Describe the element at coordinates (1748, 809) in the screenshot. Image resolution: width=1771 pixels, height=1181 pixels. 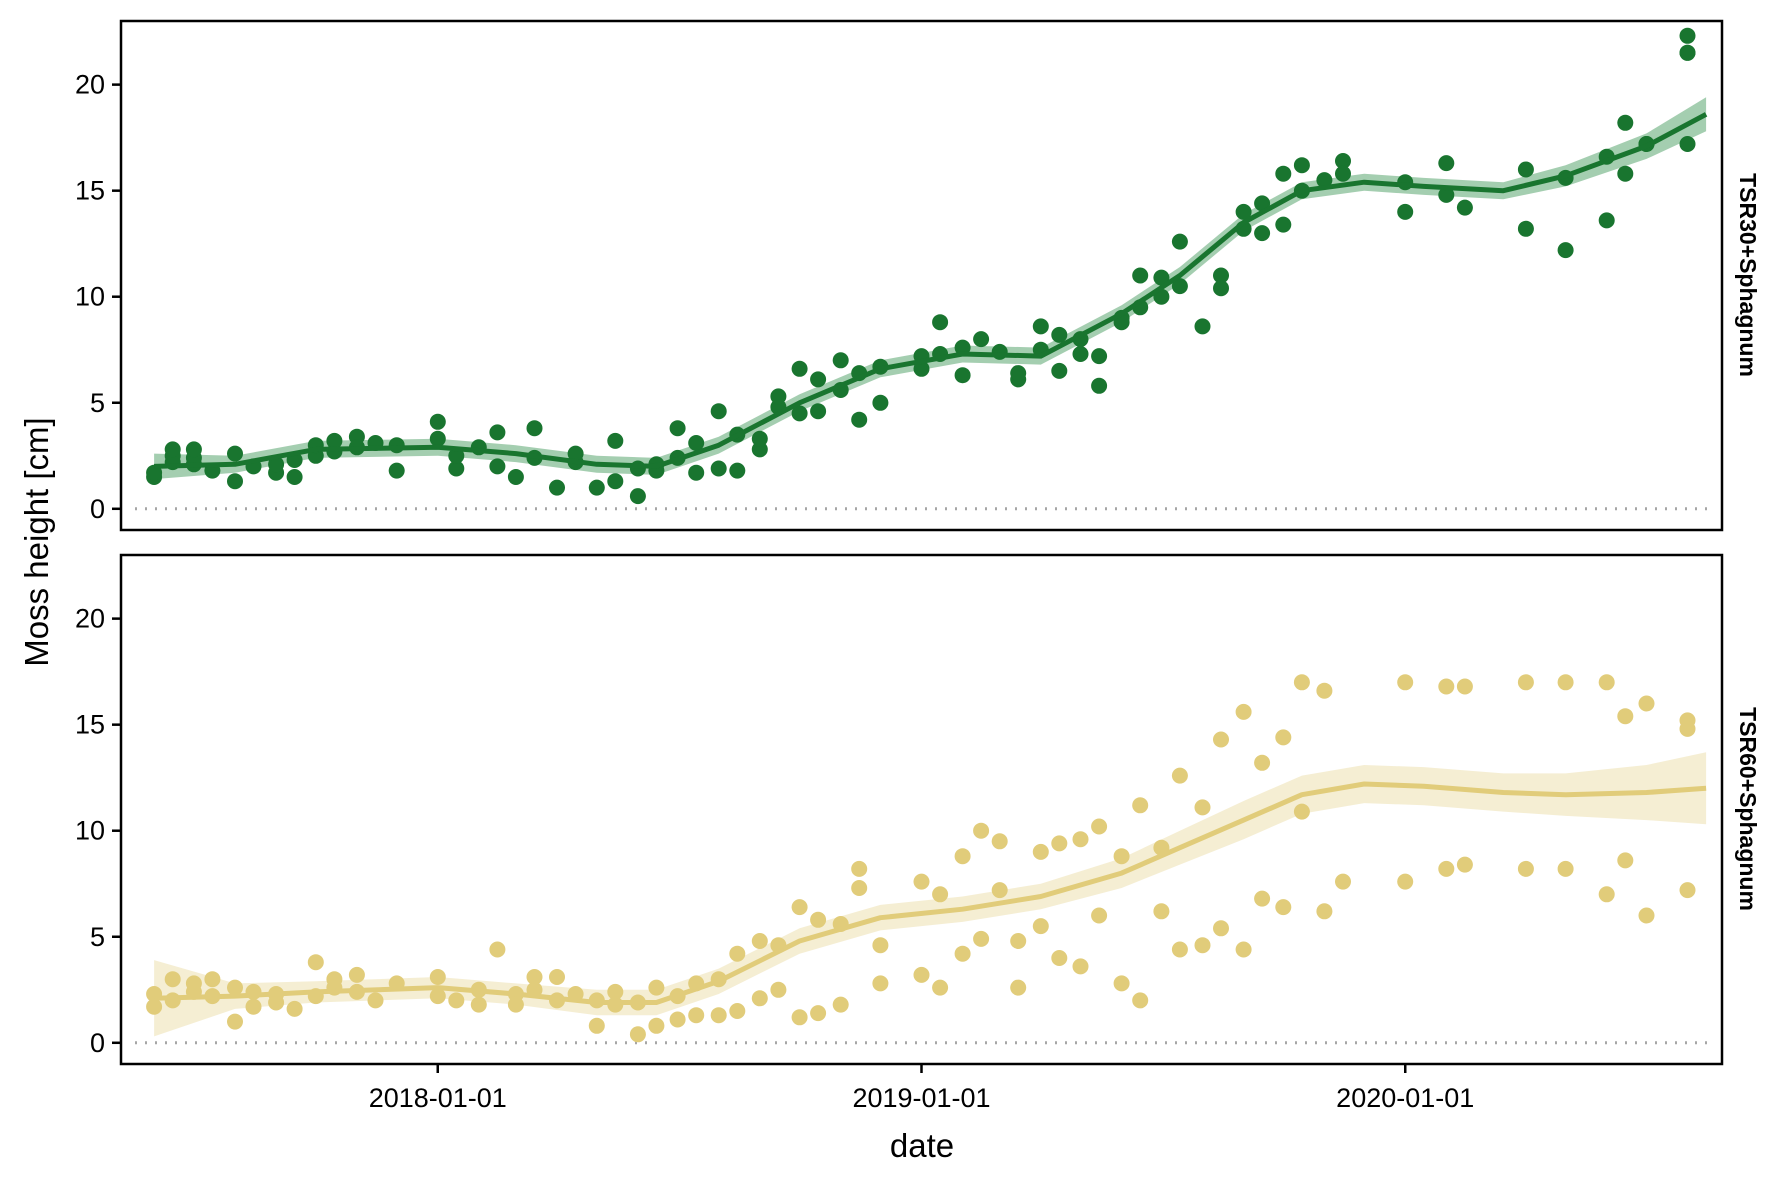
I see `facet-strip-label: TSR60+Sphagnum` at that location.